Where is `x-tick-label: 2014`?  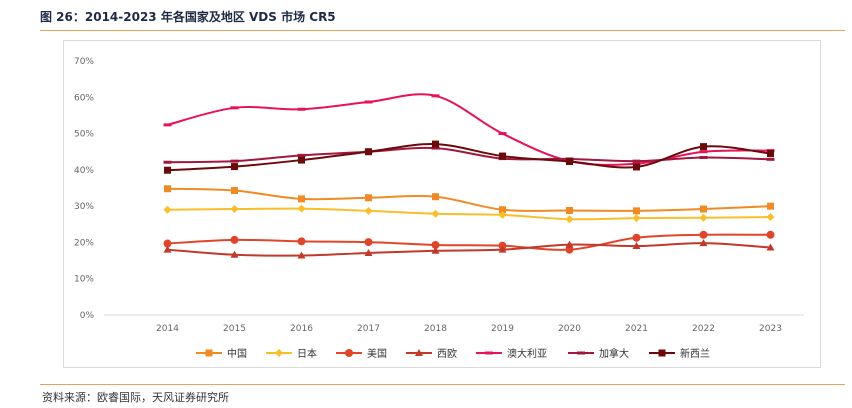
x-tick-label: 2014 is located at coordinates (167, 329).